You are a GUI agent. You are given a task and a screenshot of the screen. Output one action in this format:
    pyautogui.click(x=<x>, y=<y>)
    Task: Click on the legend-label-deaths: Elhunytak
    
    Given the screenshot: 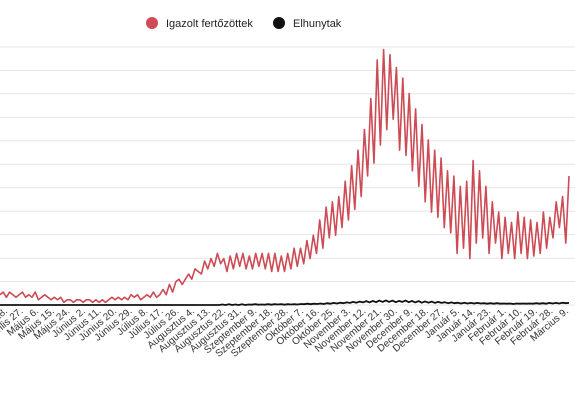 What is the action you would take?
    pyautogui.click(x=317, y=24)
    